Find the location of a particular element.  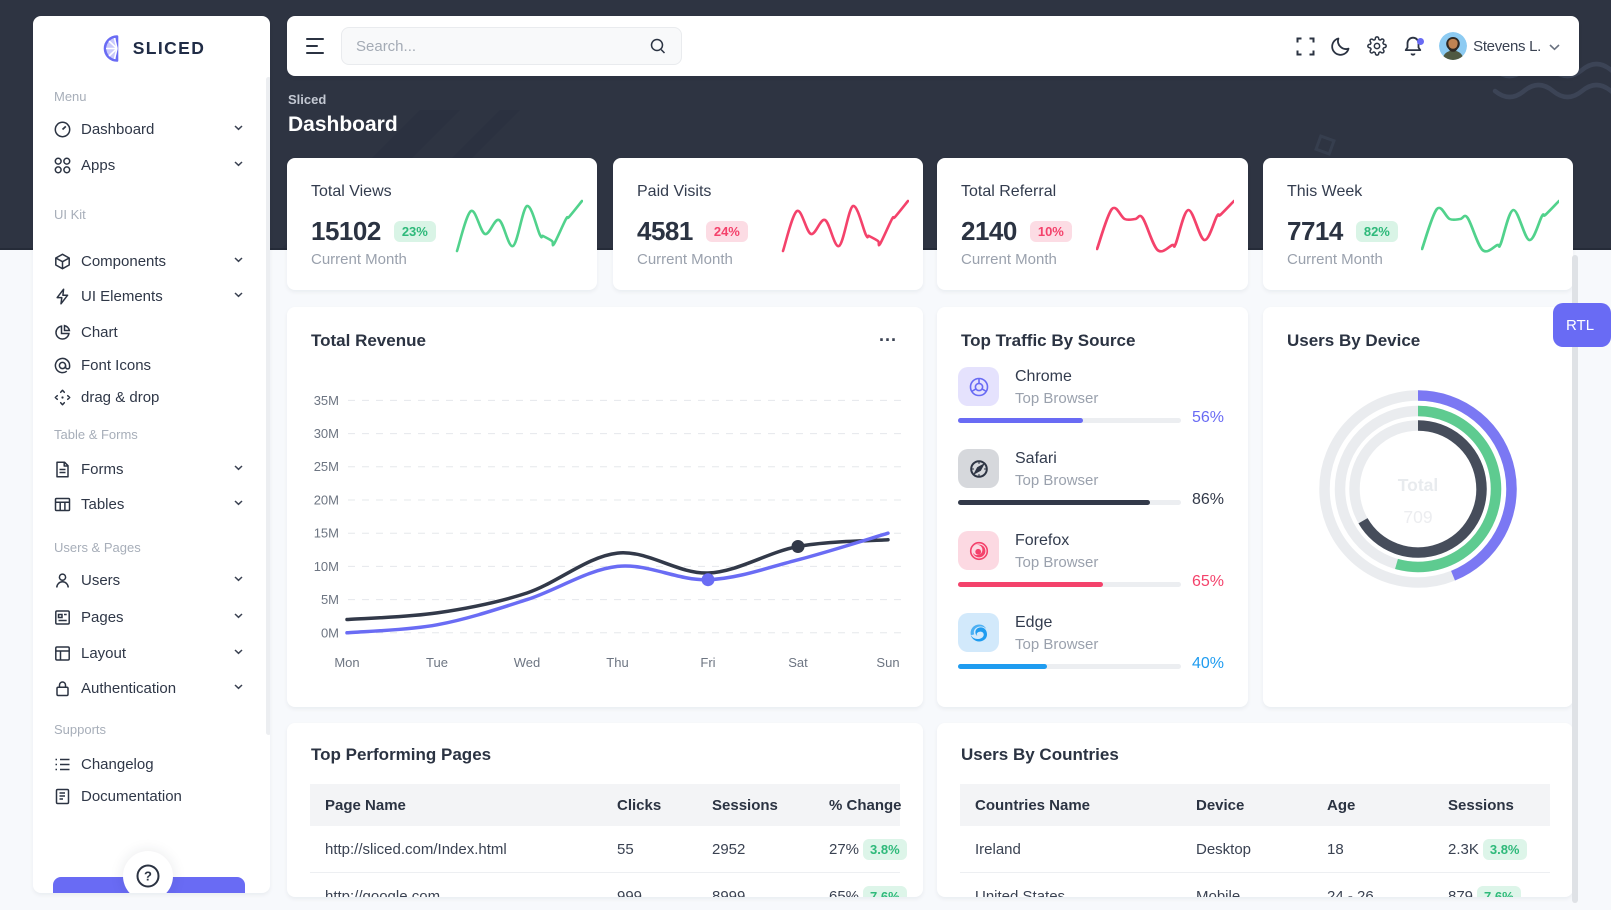

svg-text: Tue is located at coordinates (437, 662).